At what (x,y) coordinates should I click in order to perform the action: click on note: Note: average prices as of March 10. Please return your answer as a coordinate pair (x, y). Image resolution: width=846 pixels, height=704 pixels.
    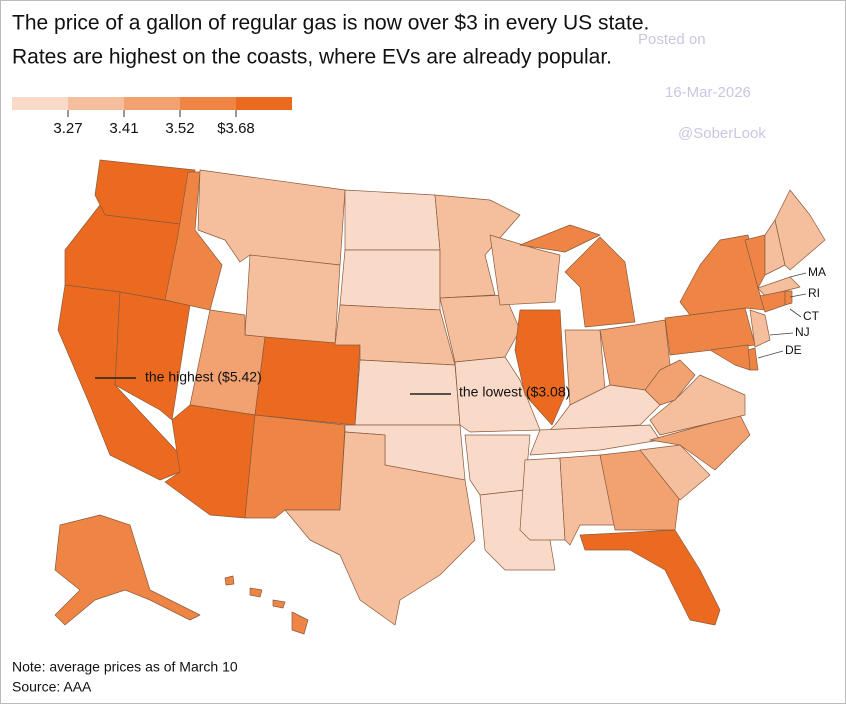
    Looking at the image, I should click on (125, 667).